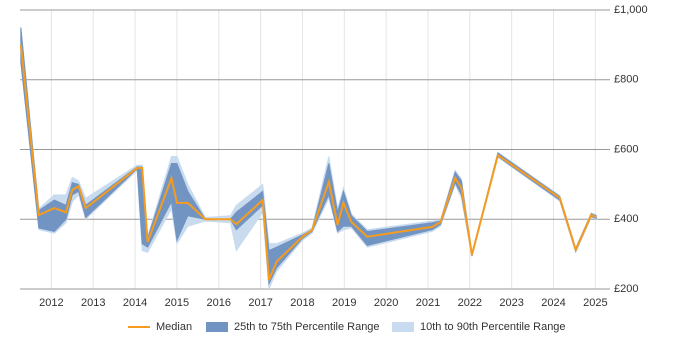 The image size is (700, 350). Describe the element at coordinates (626, 219) in the screenshot. I see `y-tick-label: £400` at that location.